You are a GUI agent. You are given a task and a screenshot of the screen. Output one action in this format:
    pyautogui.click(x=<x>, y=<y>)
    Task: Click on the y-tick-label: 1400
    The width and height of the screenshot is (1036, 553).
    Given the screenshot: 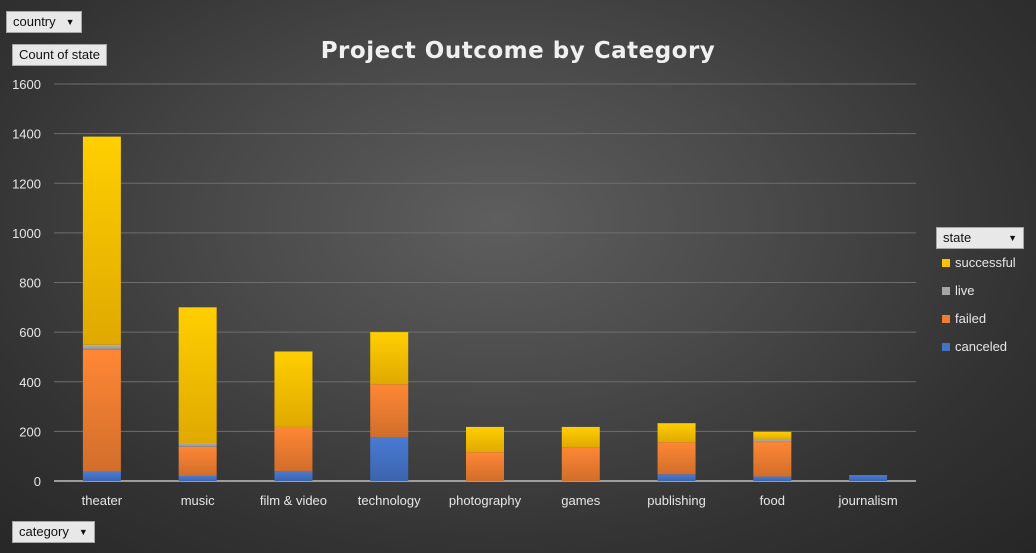 What is the action you would take?
    pyautogui.click(x=26, y=134)
    